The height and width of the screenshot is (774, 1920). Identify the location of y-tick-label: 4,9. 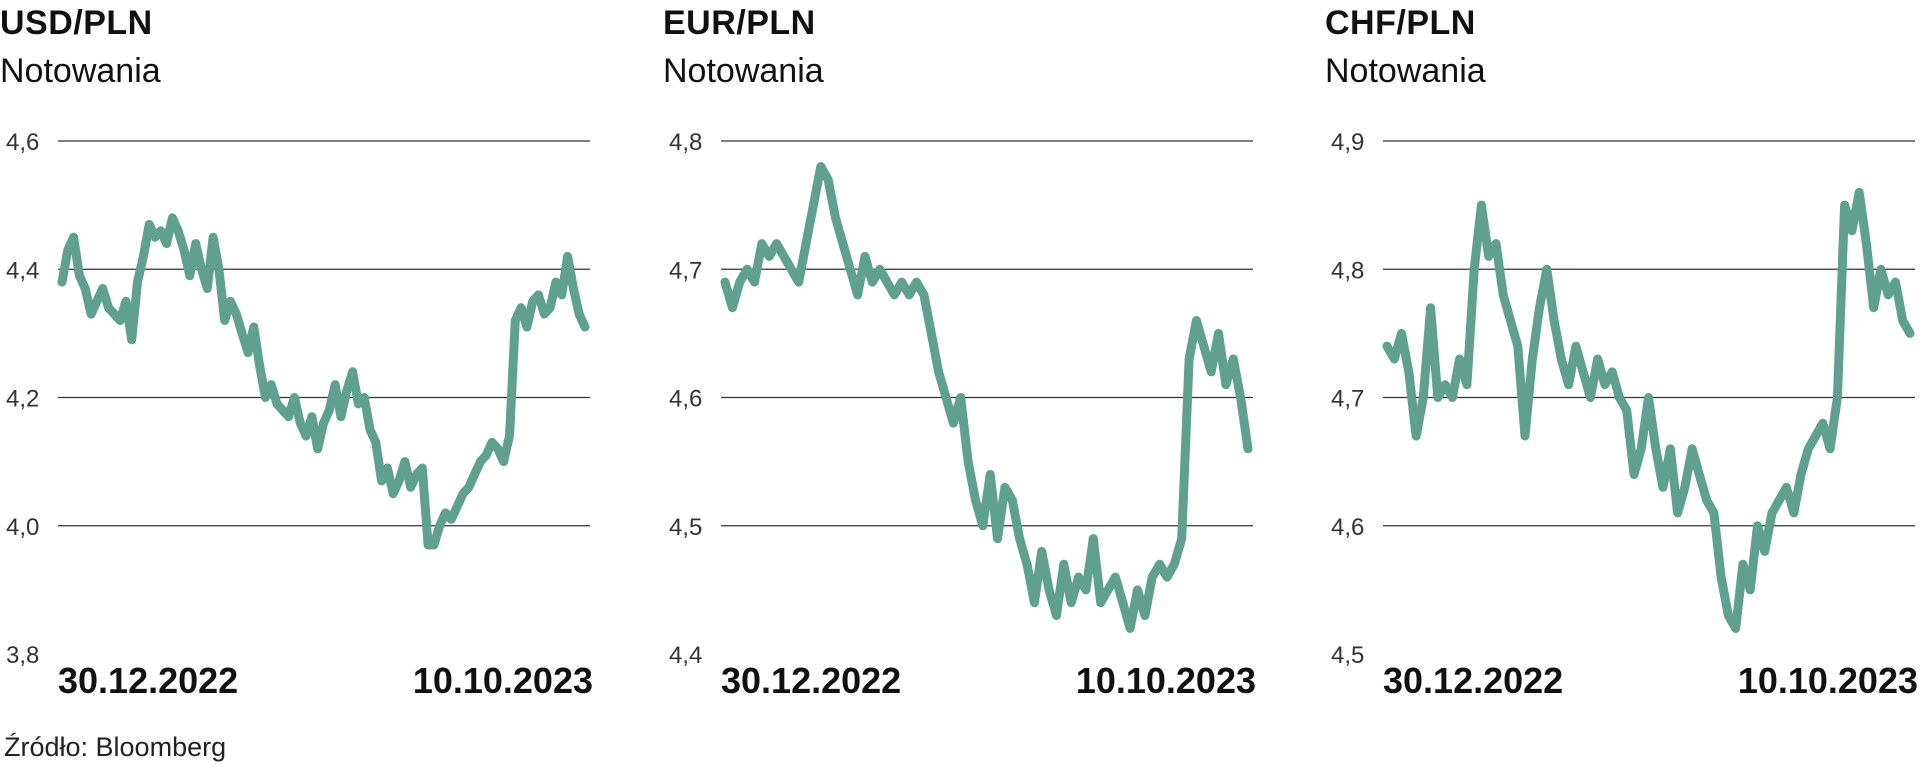
(1347, 142).